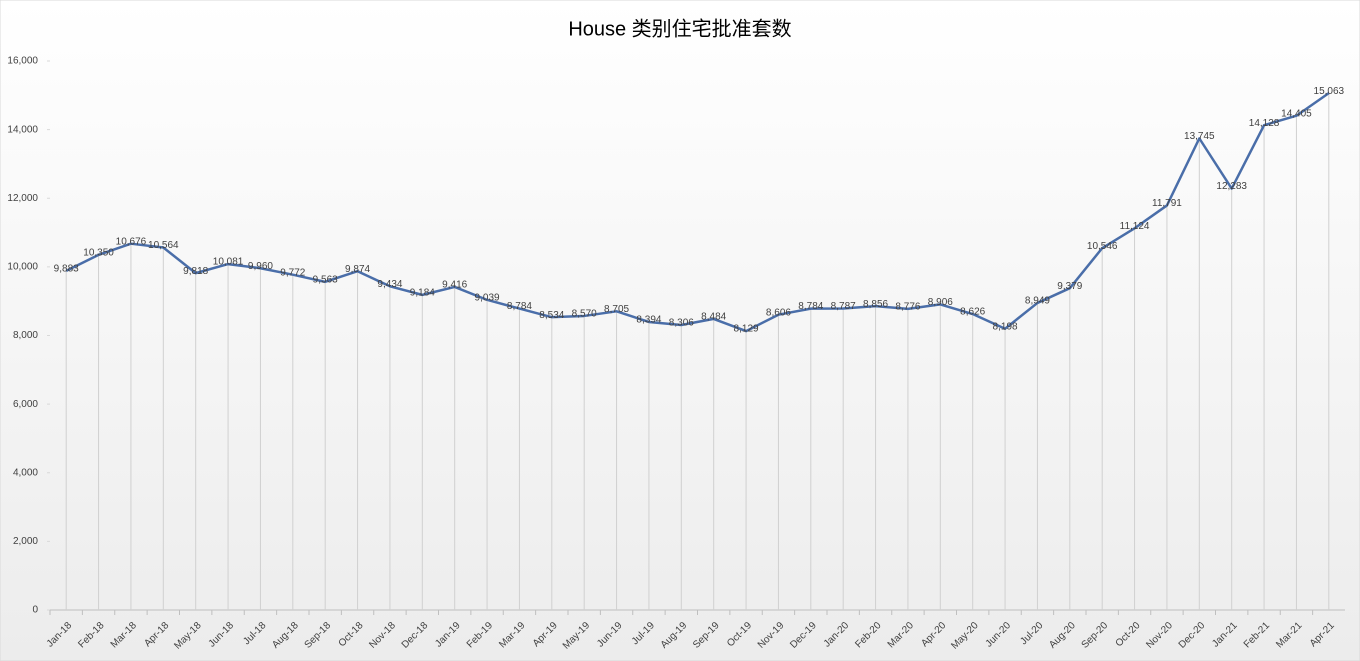  Describe the element at coordinates (940, 302) in the screenshot. I see `data-label: 8,906` at that location.